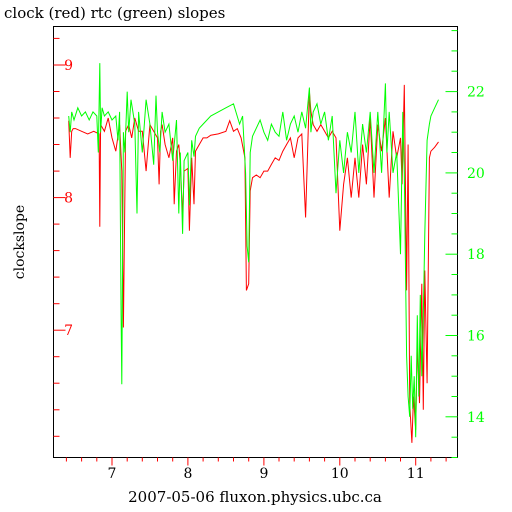 The height and width of the screenshot is (512, 512). I want to click on y-right-tick-label: 16, so click(476, 337).